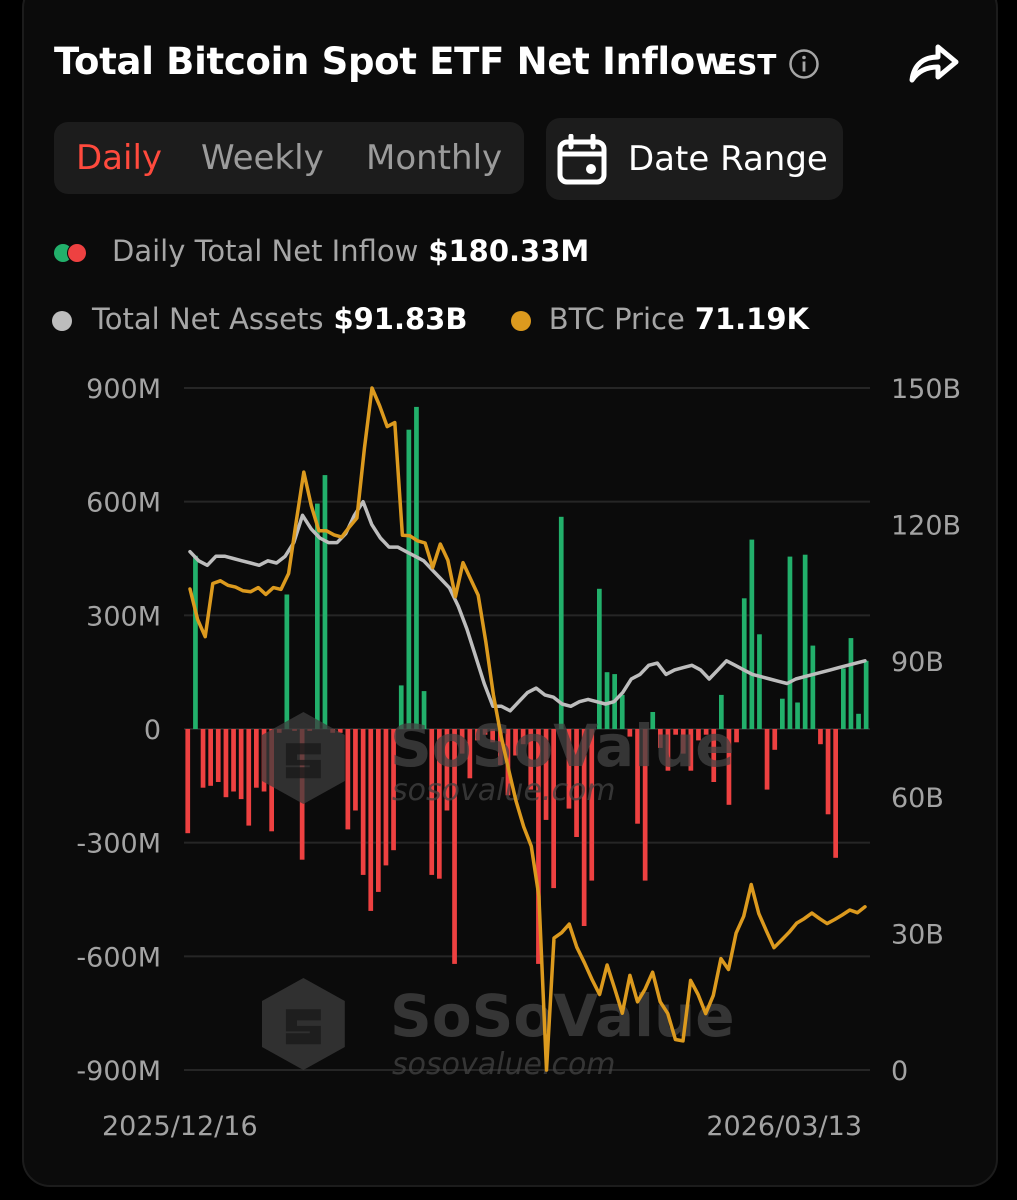 This screenshot has width=1017, height=1200. What do you see at coordinates (520, 321) in the screenshot?
I see `price-legend-dot` at bounding box center [520, 321].